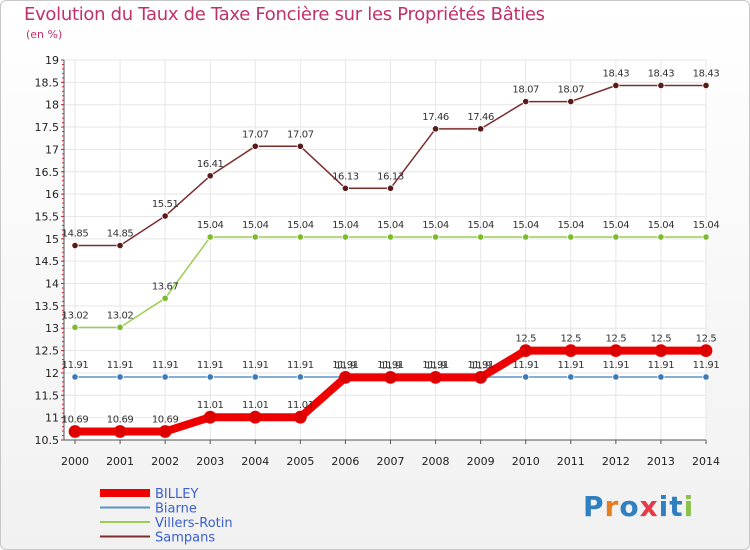 The image size is (750, 550). I want to click on logo-letter: P, so click(594, 506).